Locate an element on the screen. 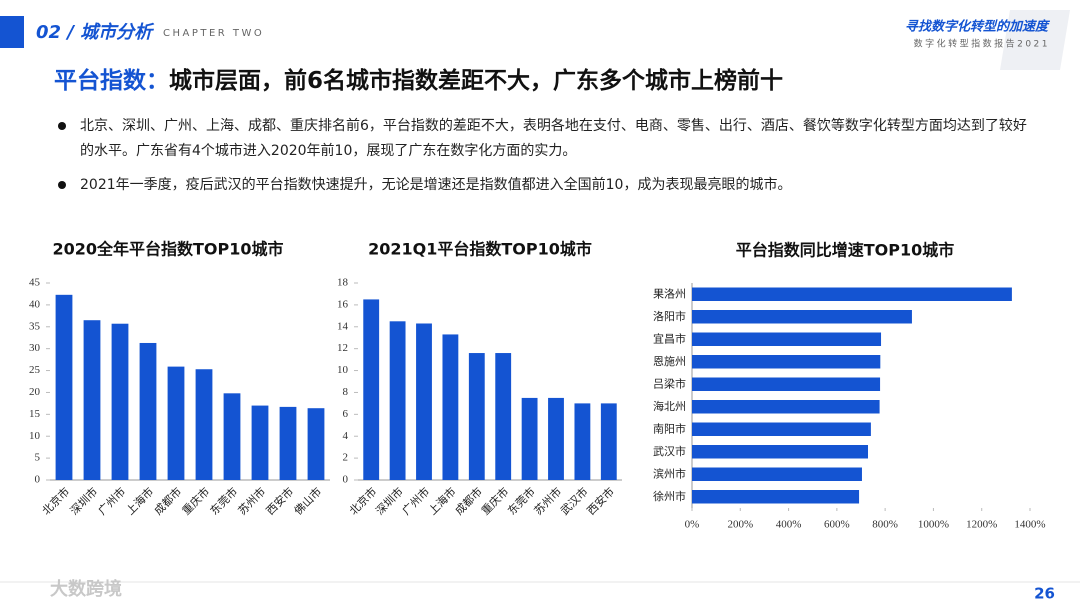  y-tick-label: 35 is located at coordinates (35, 326).